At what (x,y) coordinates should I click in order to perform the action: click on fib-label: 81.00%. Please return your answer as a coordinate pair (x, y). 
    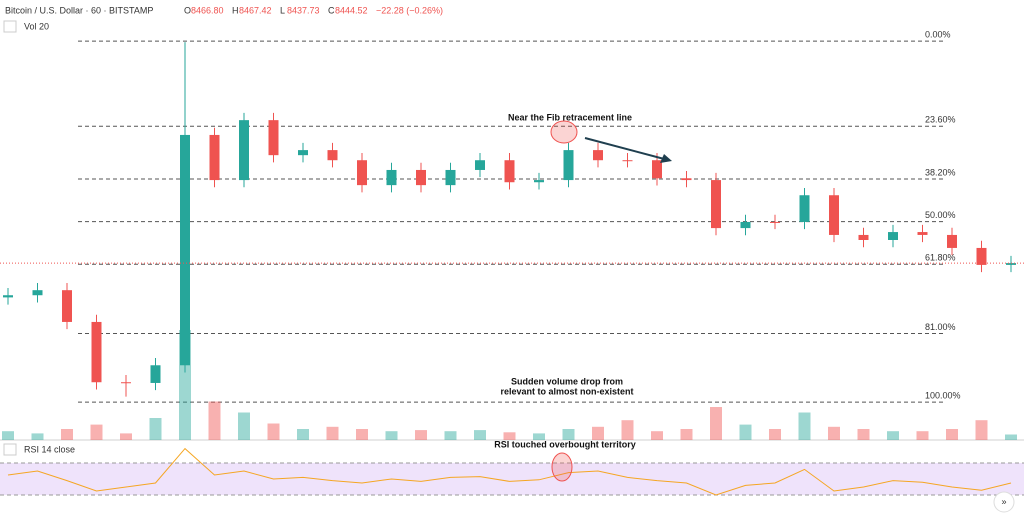
    Looking at the image, I should click on (940, 327).